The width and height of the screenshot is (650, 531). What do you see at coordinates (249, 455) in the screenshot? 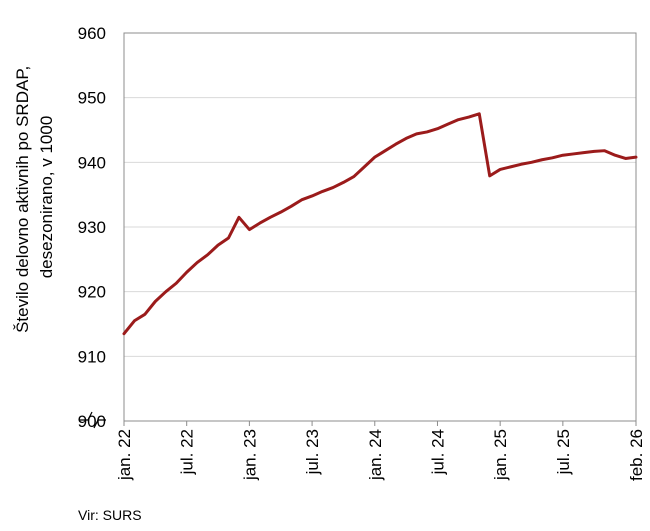
I see `x-tick-label: jan. 23` at bounding box center [249, 455].